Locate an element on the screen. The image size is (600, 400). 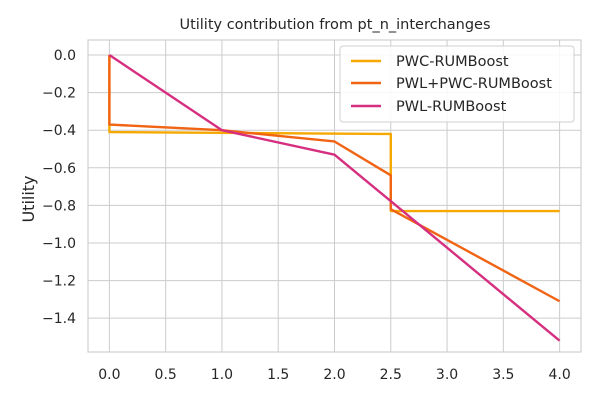
y-tick-labels: 0.0 −0.2 −0.4 −0.6 −0.8 −1.0 −1.2 −1.4 is located at coordinates (59, 187).